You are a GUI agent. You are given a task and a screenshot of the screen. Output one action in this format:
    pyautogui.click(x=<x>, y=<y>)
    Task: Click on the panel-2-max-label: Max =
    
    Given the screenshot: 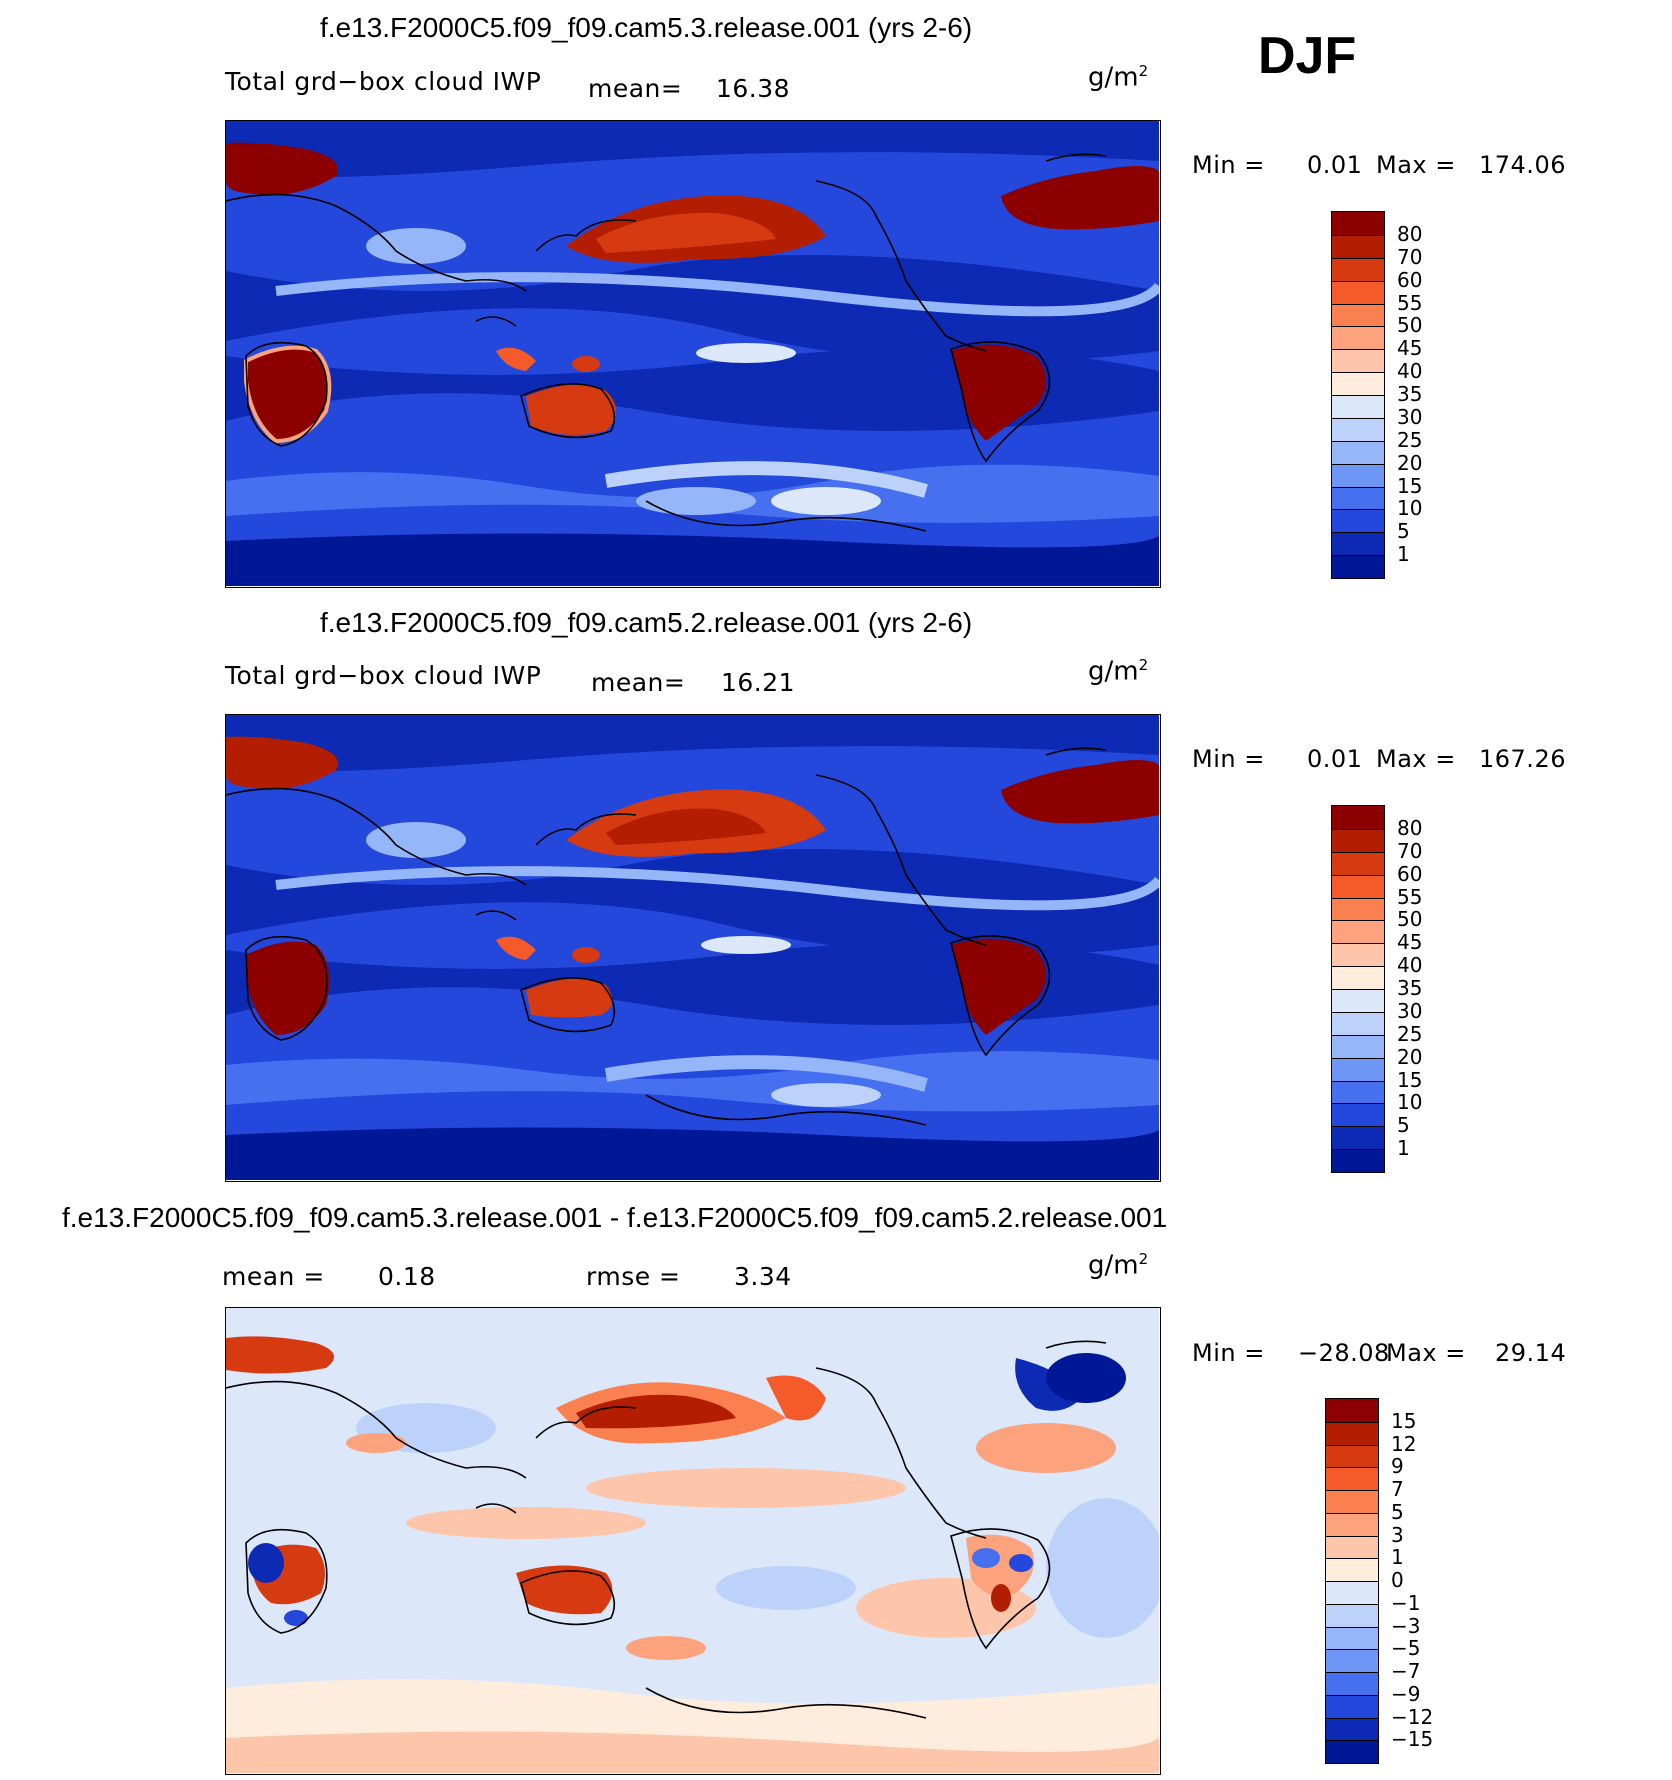 What is the action you would take?
    pyautogui.click(x=1416, y=759)
    